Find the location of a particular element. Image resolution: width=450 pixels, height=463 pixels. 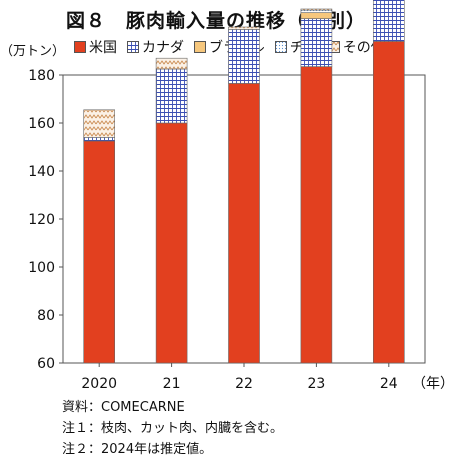

x-tick-label: 24 is located at coordinates (389, 384).